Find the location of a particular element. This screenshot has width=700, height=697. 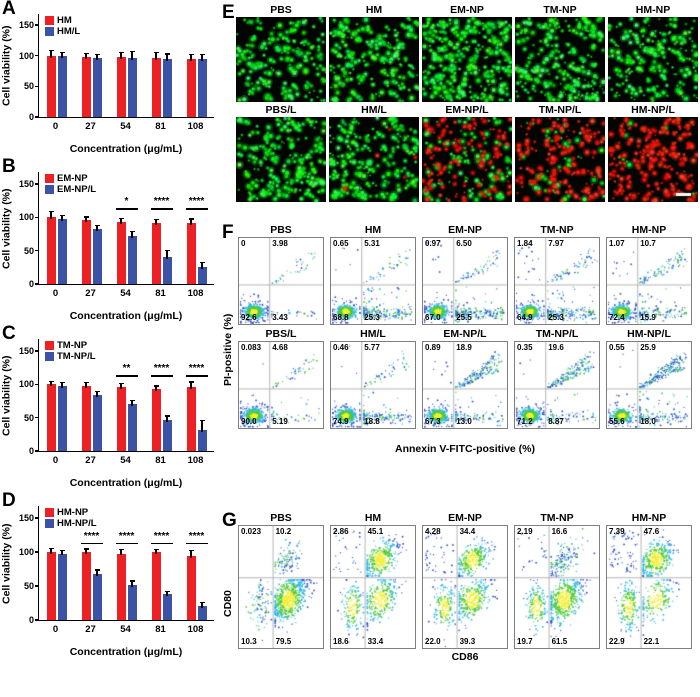

quadrant-value-lr: 25.5 is located at coordinates (464, 317).